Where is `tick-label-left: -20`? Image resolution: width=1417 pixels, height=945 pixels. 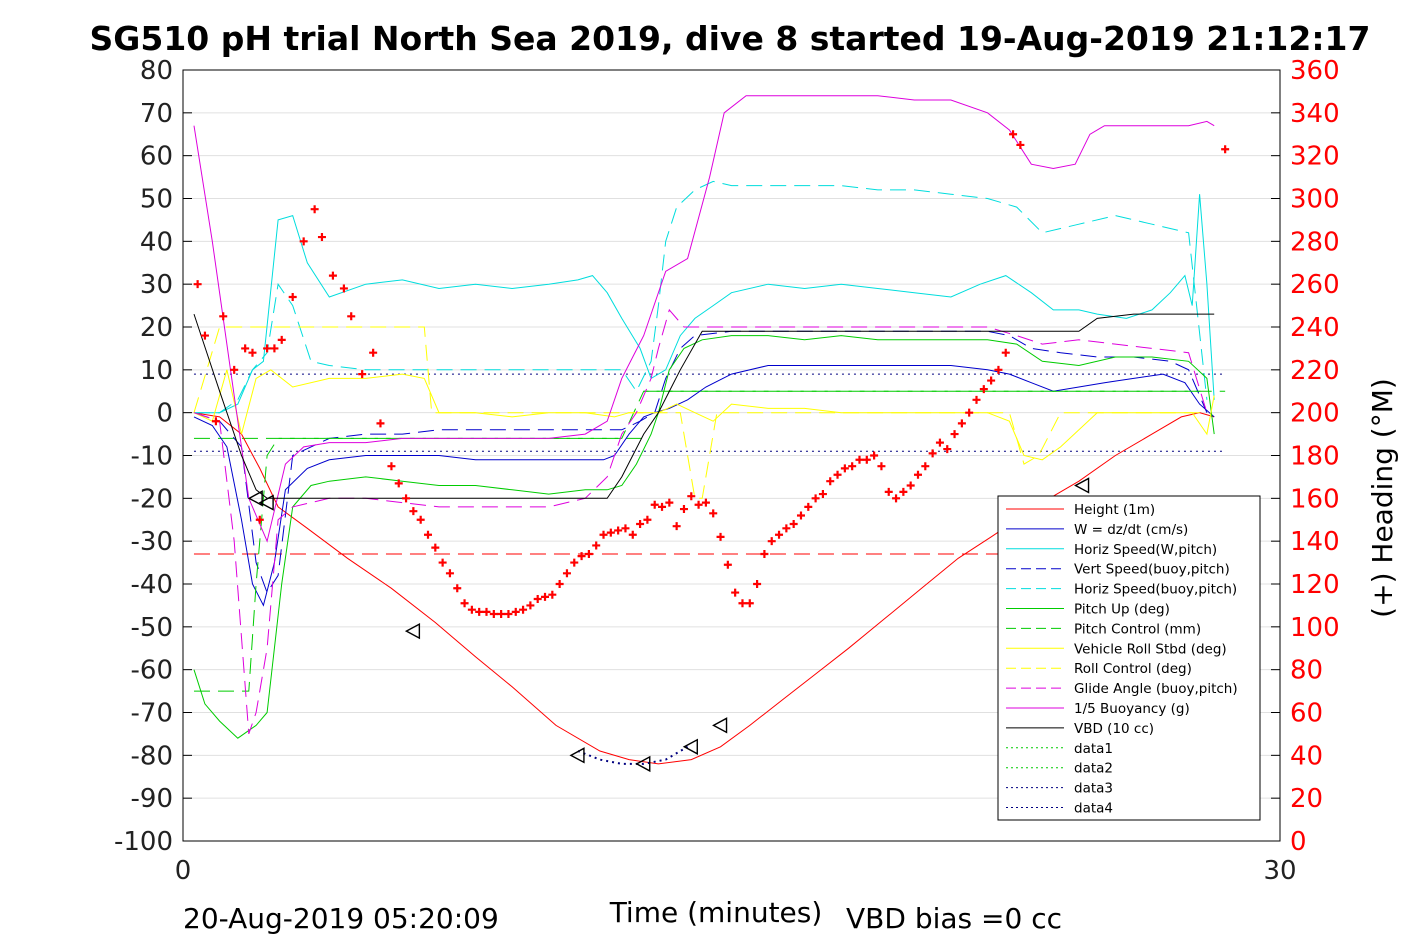
tick-label-left: -20 is located at coordinates (152, 499).